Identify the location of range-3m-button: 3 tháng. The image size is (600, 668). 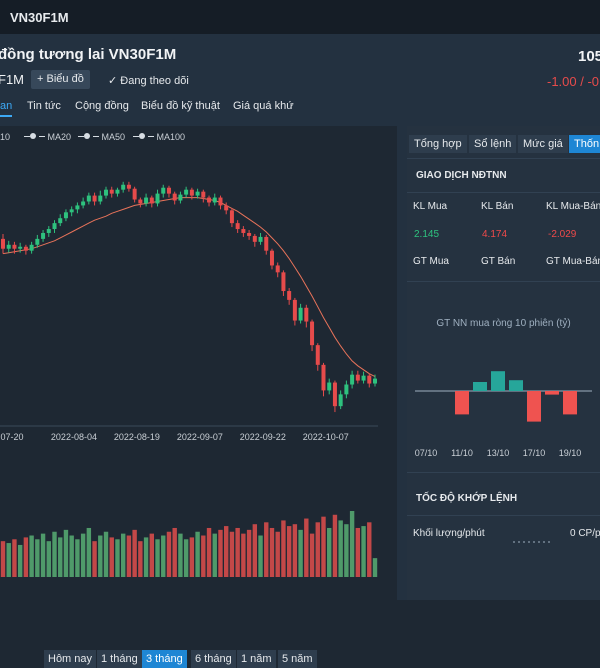
(164, 659).